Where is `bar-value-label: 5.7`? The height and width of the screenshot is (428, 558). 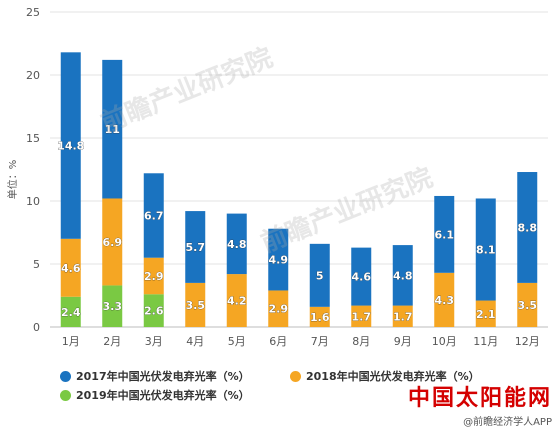 bar-value-label: 5.7 is located at coordinates (196, 247).